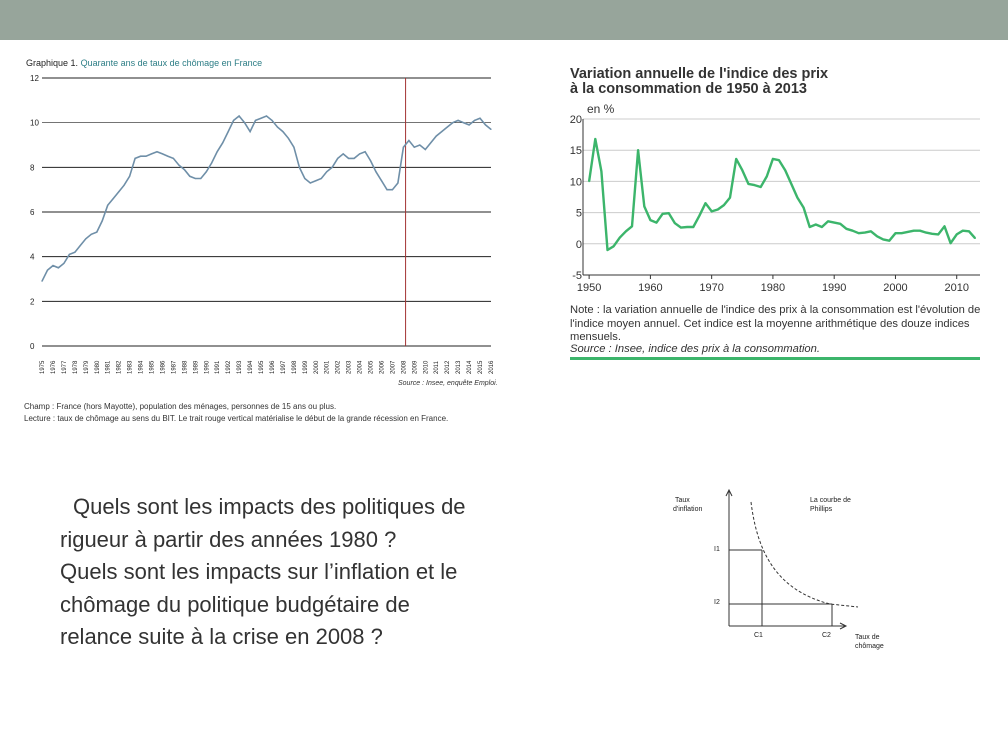 The width and height of the screenshot is (1008, 756). What do you see at coordinates (32, 167) in the screenshot?
I see `unemp-y-tick-8: 8` at bounding box center [32, 167].